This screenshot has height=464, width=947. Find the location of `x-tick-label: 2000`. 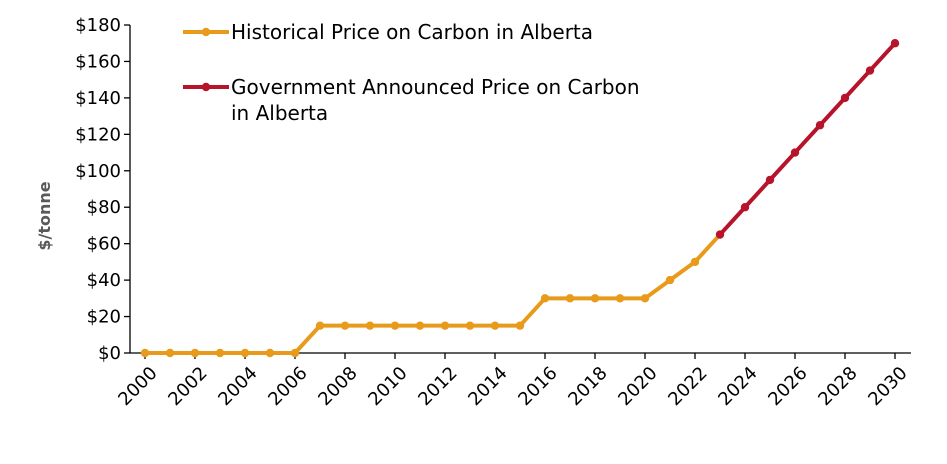

x-tick-label: 2000 is located at coordinates (137, 386).